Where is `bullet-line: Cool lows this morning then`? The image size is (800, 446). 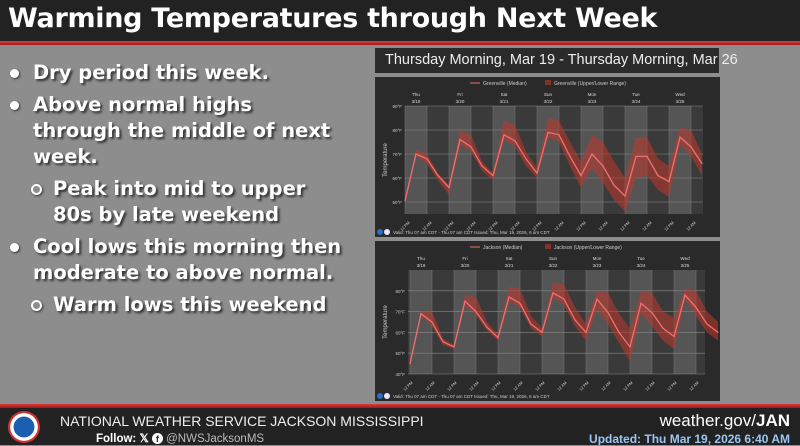 bullet-line: Cool lows this morning then is located at coordinates (187, 246).